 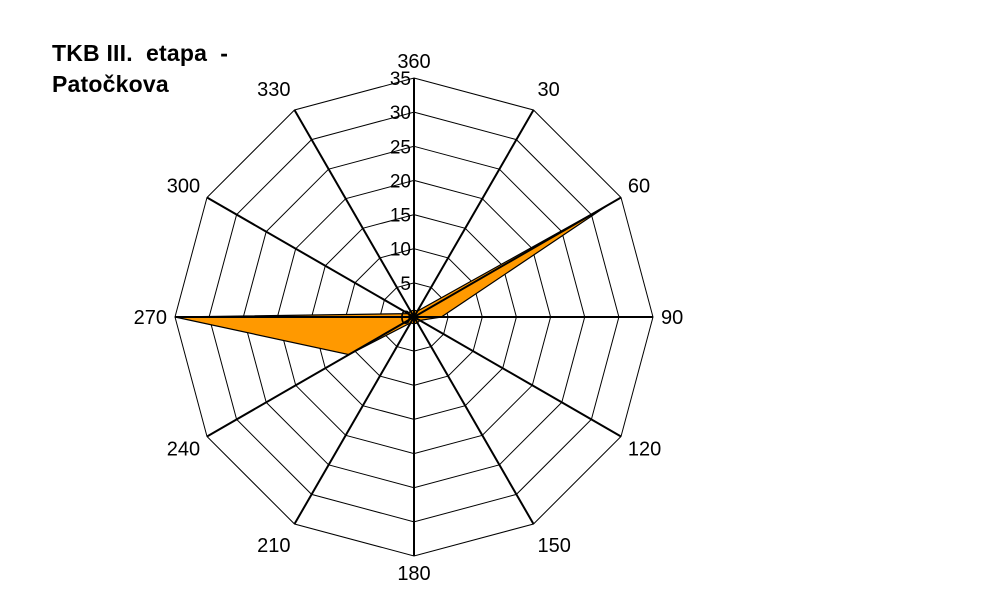 What do you see at coordinates (140, 53) in the screenshot?
I see `chart-title-line-1: TKB III. etapa -` at bounding box center [140, 53].